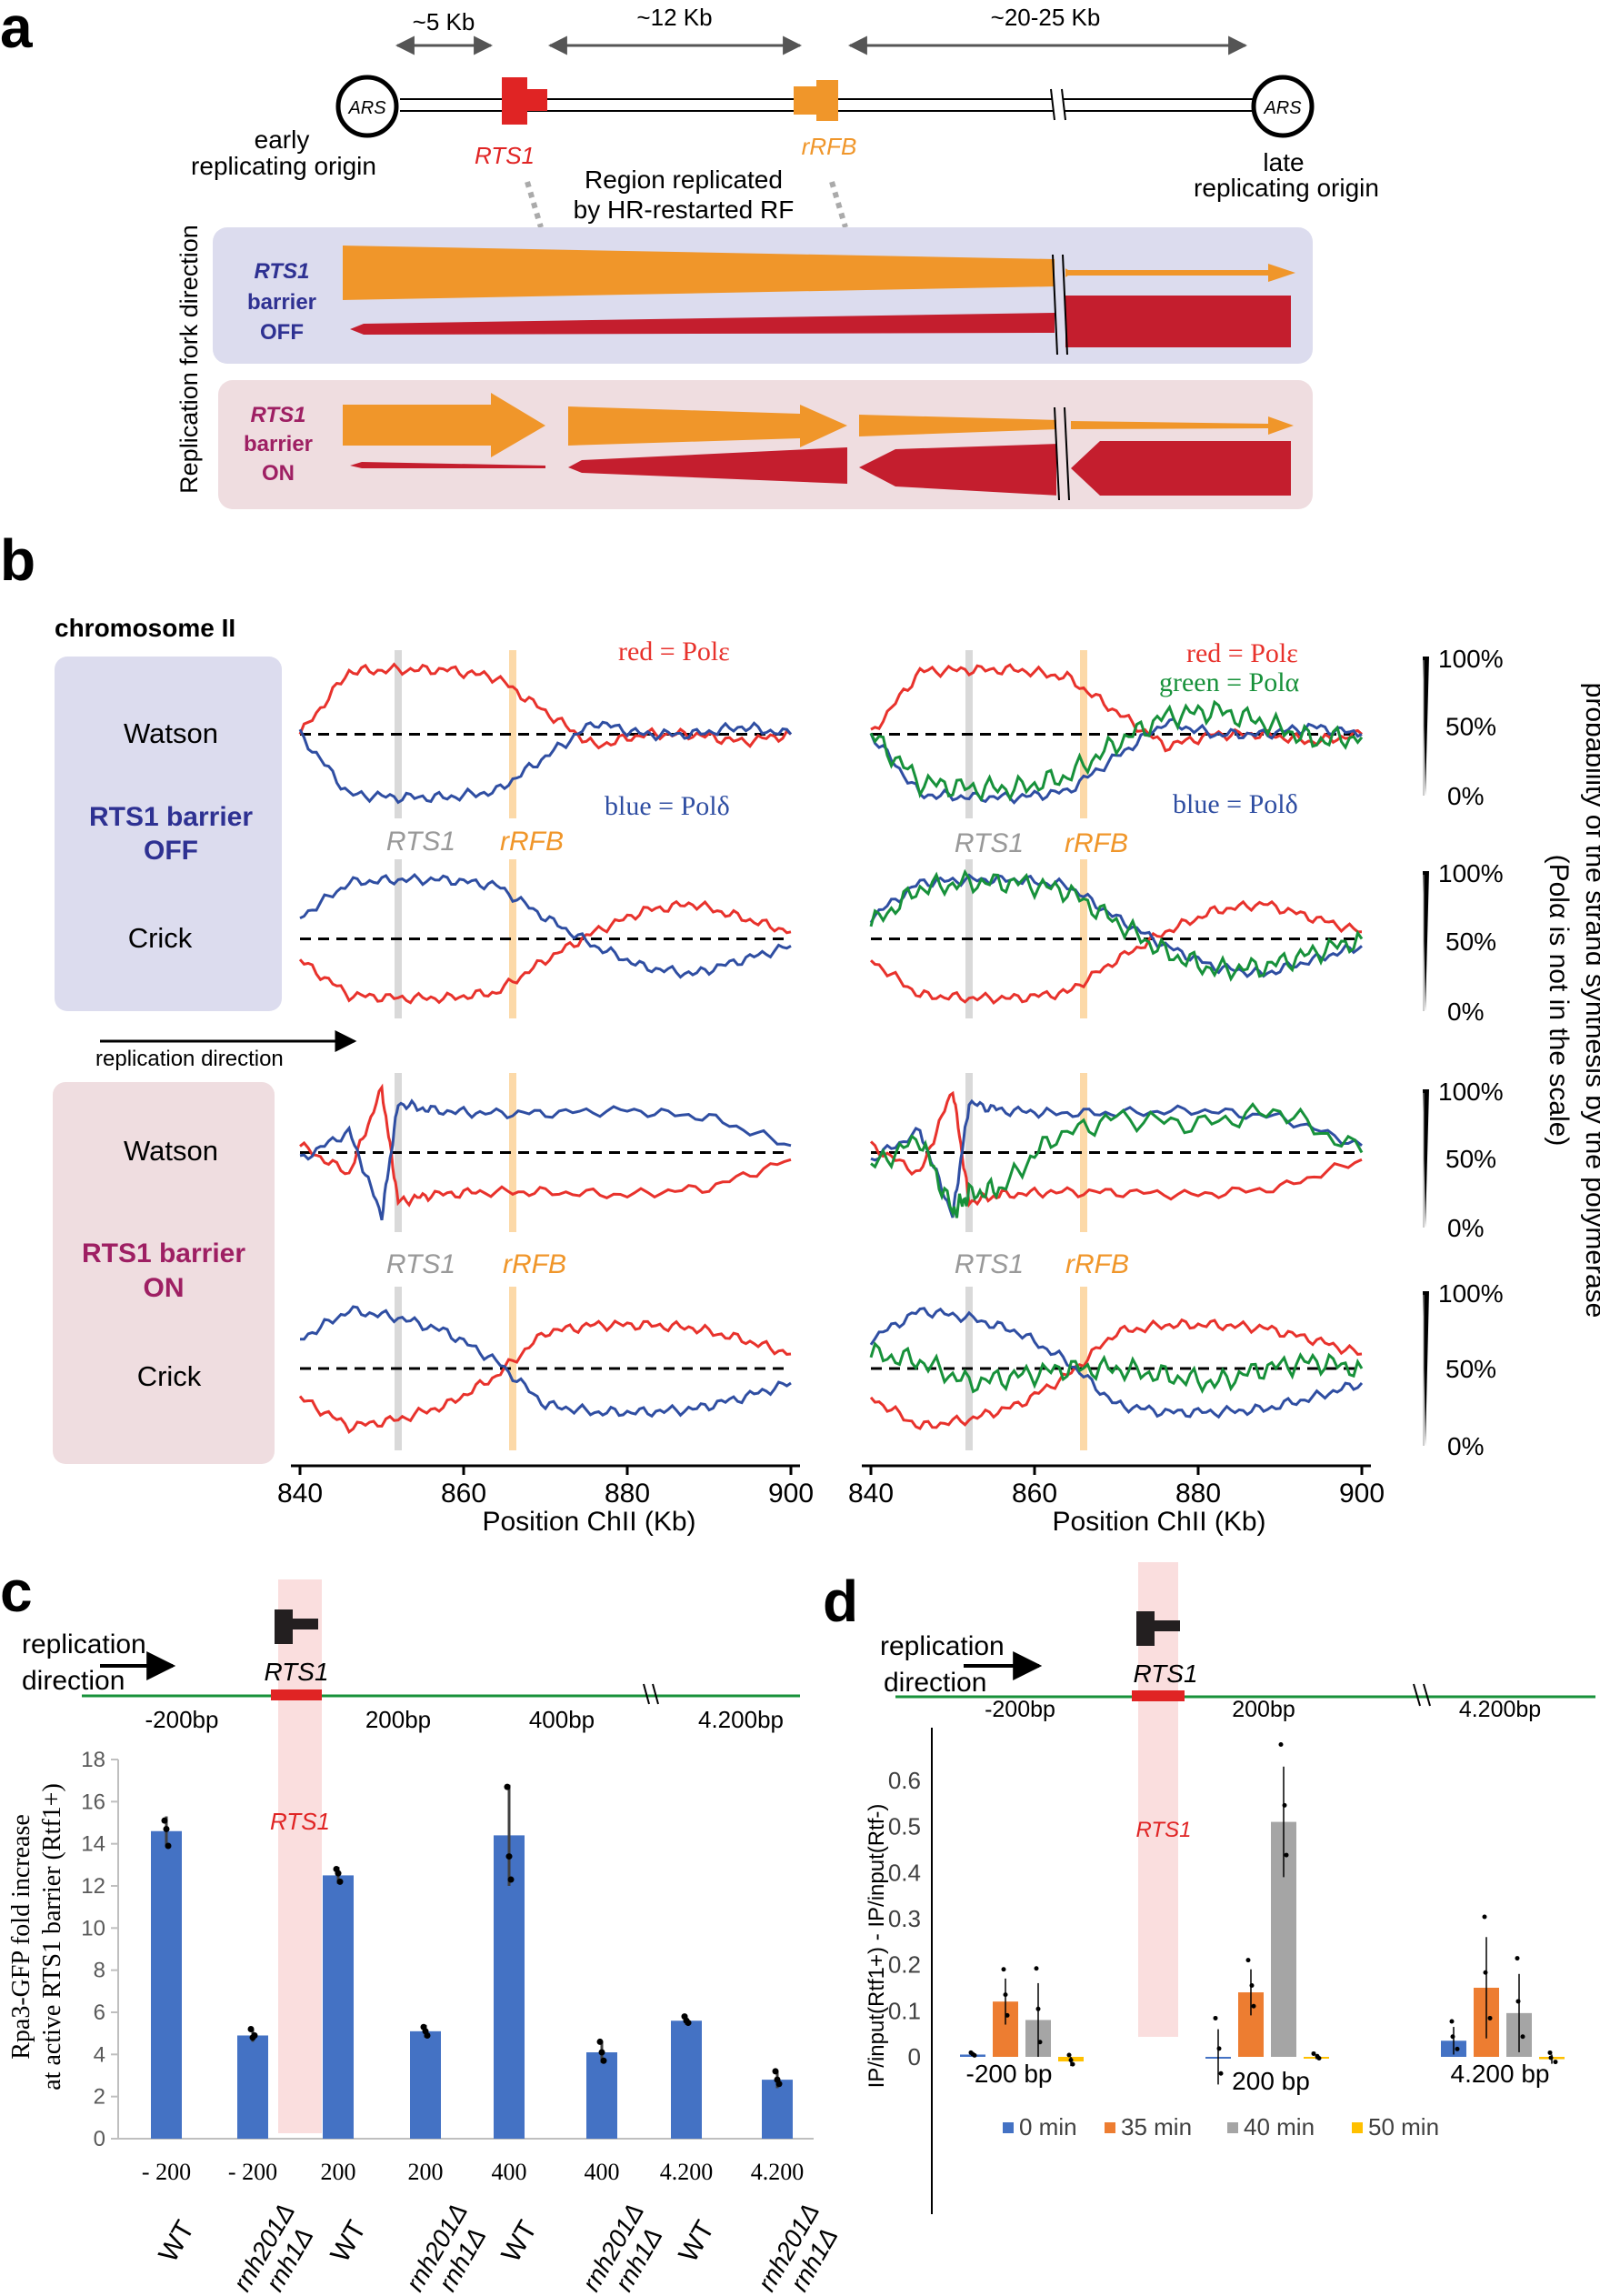  What do you see at coordinates (420, 1264) in the screenshot?
I see `rts1-marker-label-bottom-left: RTS1` at bounding box center [420, 1264].